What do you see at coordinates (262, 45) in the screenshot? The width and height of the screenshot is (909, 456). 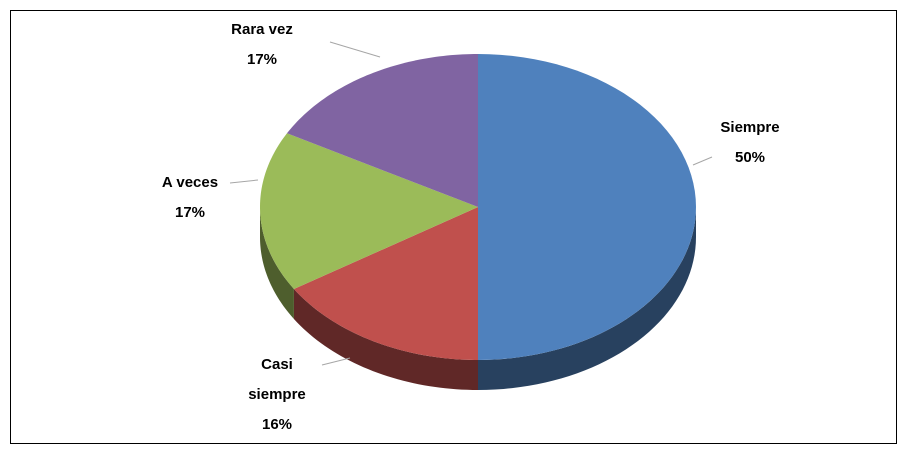 I see `data-label: Rara vez 17%` at bounding box center [262, 45].